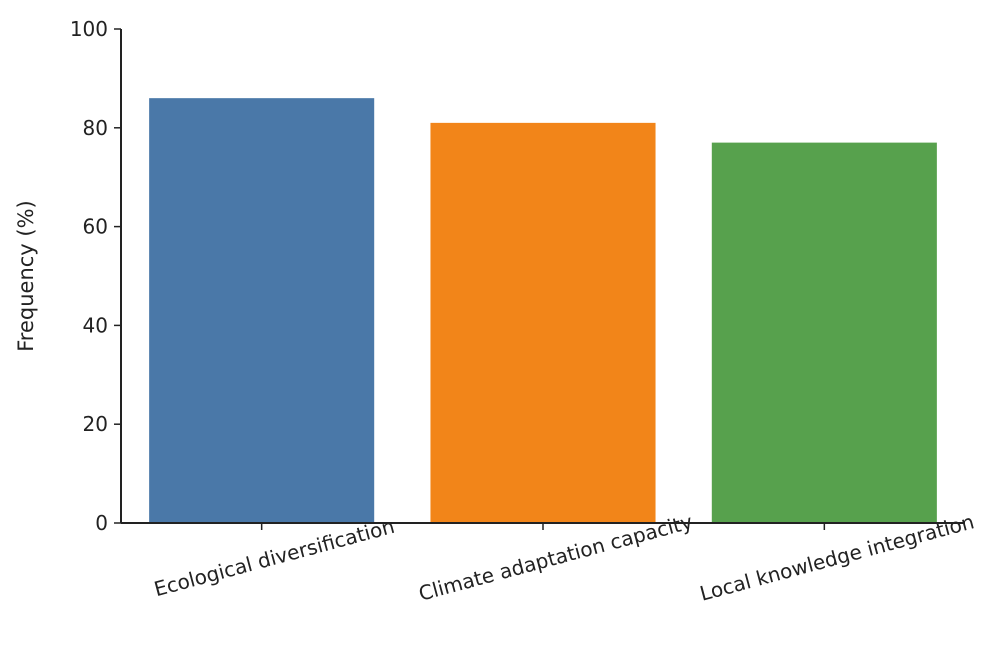  Describe the element at coordinates (96, 276) in the screenshot. I see `y-axis: 0 20 40 60 80 100` at that location.